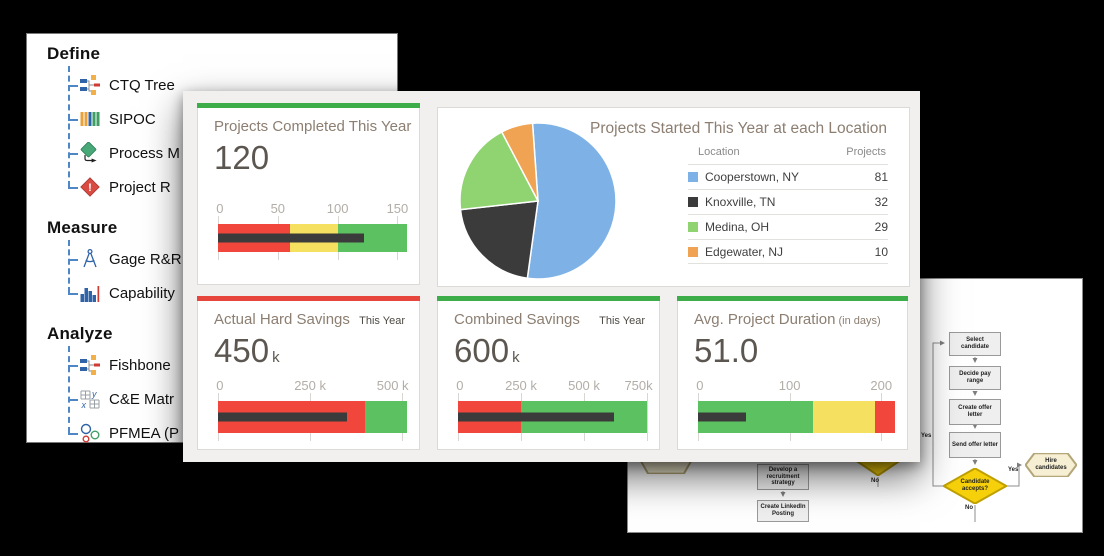 This screenshot has width=1104, height=556. I want to click on legend-label: Knoxville, TN, so click(740, 202).